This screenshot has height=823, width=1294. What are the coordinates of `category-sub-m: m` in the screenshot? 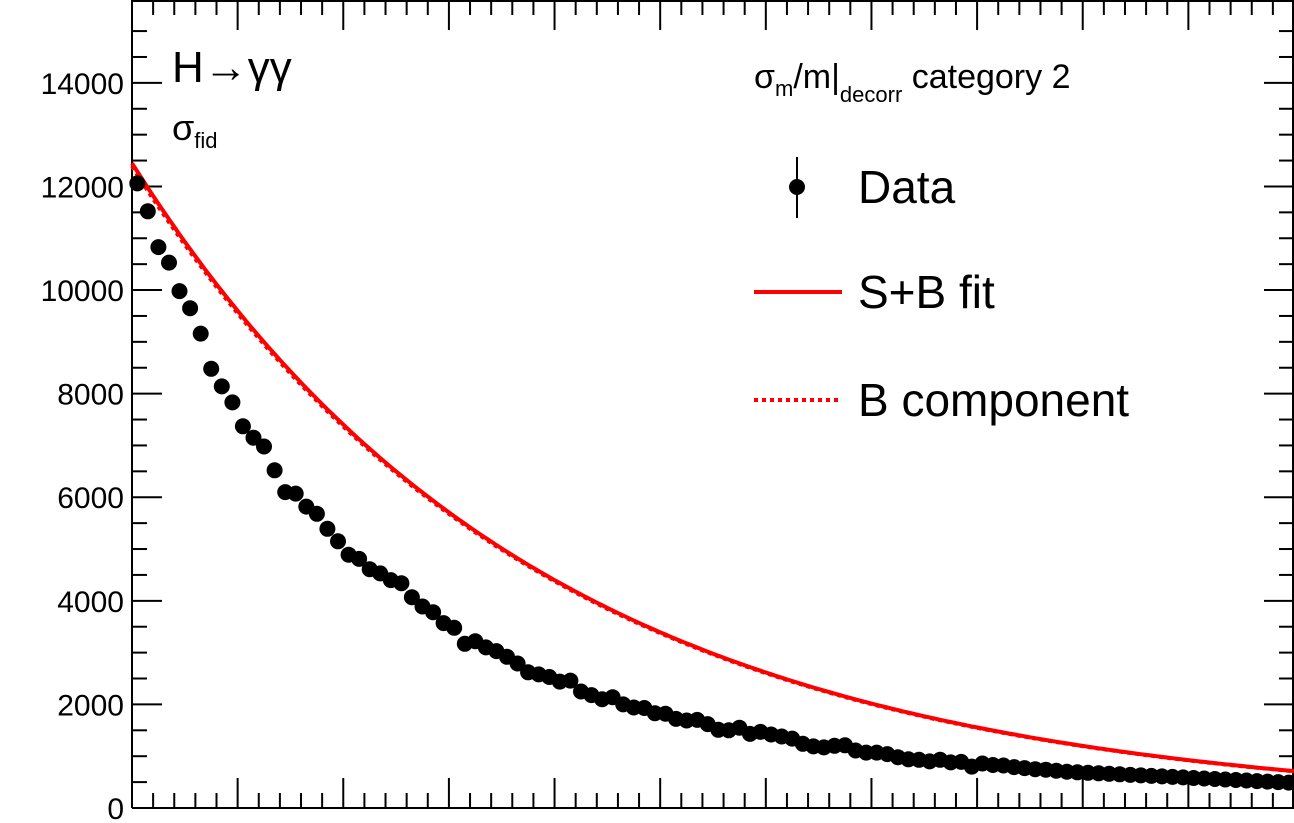 It's located at (784, 88).